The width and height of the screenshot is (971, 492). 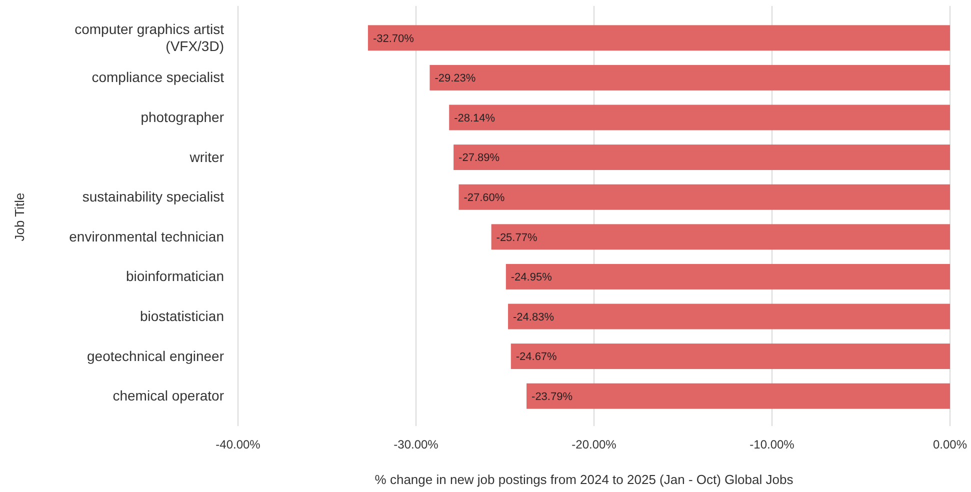 What do you see at coordinates (155, 356) in the screenshot?
I see `y-tick-label: geotechnical engineer` at bounding box center [155, 356].